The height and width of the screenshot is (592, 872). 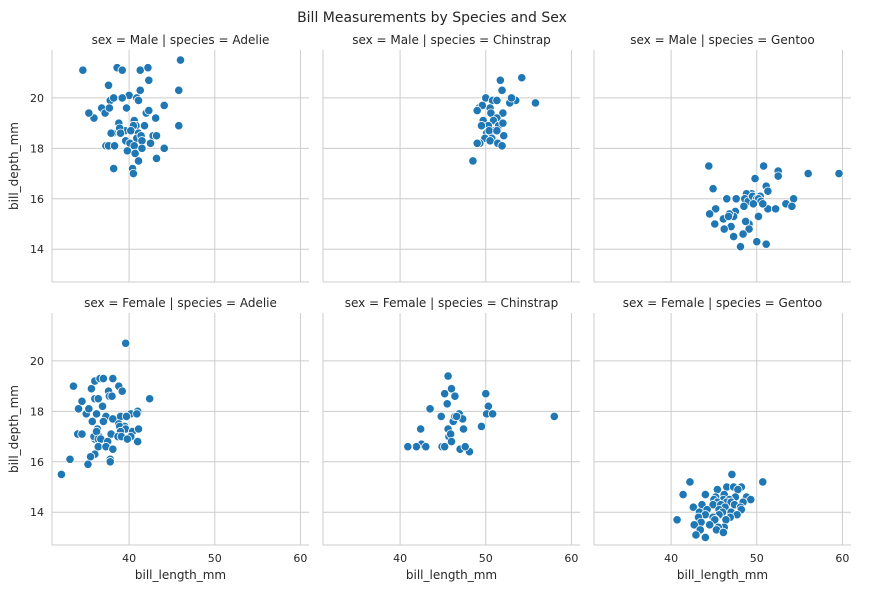 What do you see at coordinates (452, 303) in the screenshot?
I see `panel-title: sex = Female | species = Chinstrap` at bounding box center [452, 303].